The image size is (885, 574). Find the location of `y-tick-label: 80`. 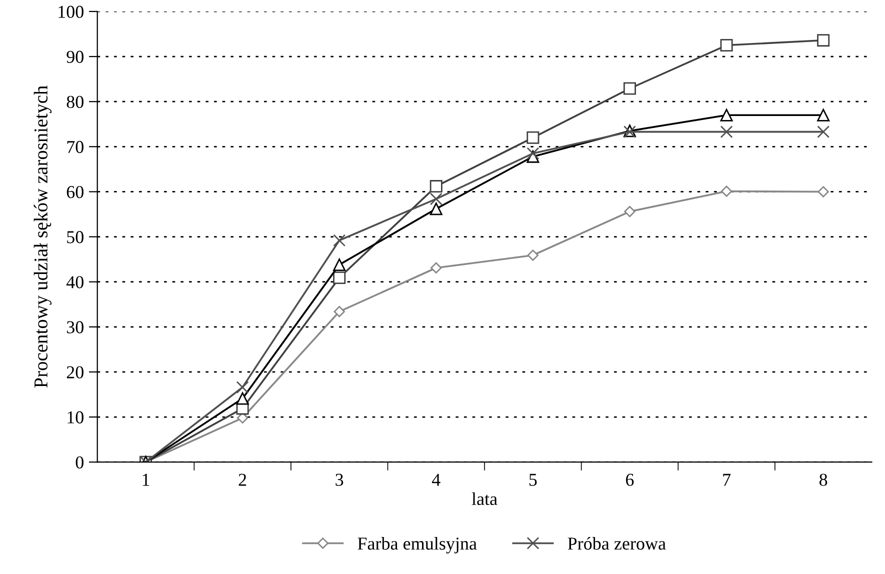

y-tick-label: 80 is located at coordinates (75, 102).